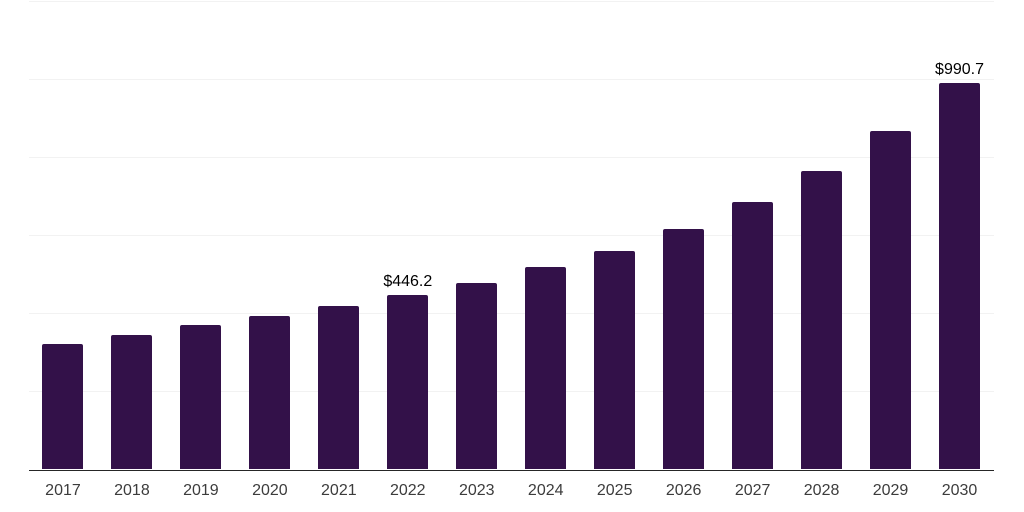 This screenshot has width=1024, height=512. I want to click on bar-2029, so click(891, 300).